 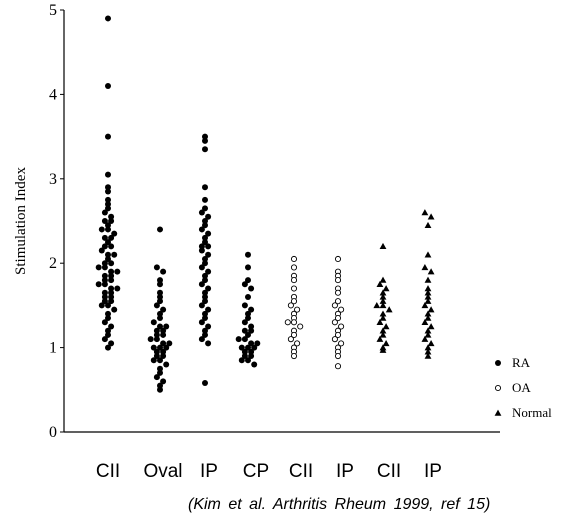 I want to click on category-label: CP, so click(x=256, y=471).